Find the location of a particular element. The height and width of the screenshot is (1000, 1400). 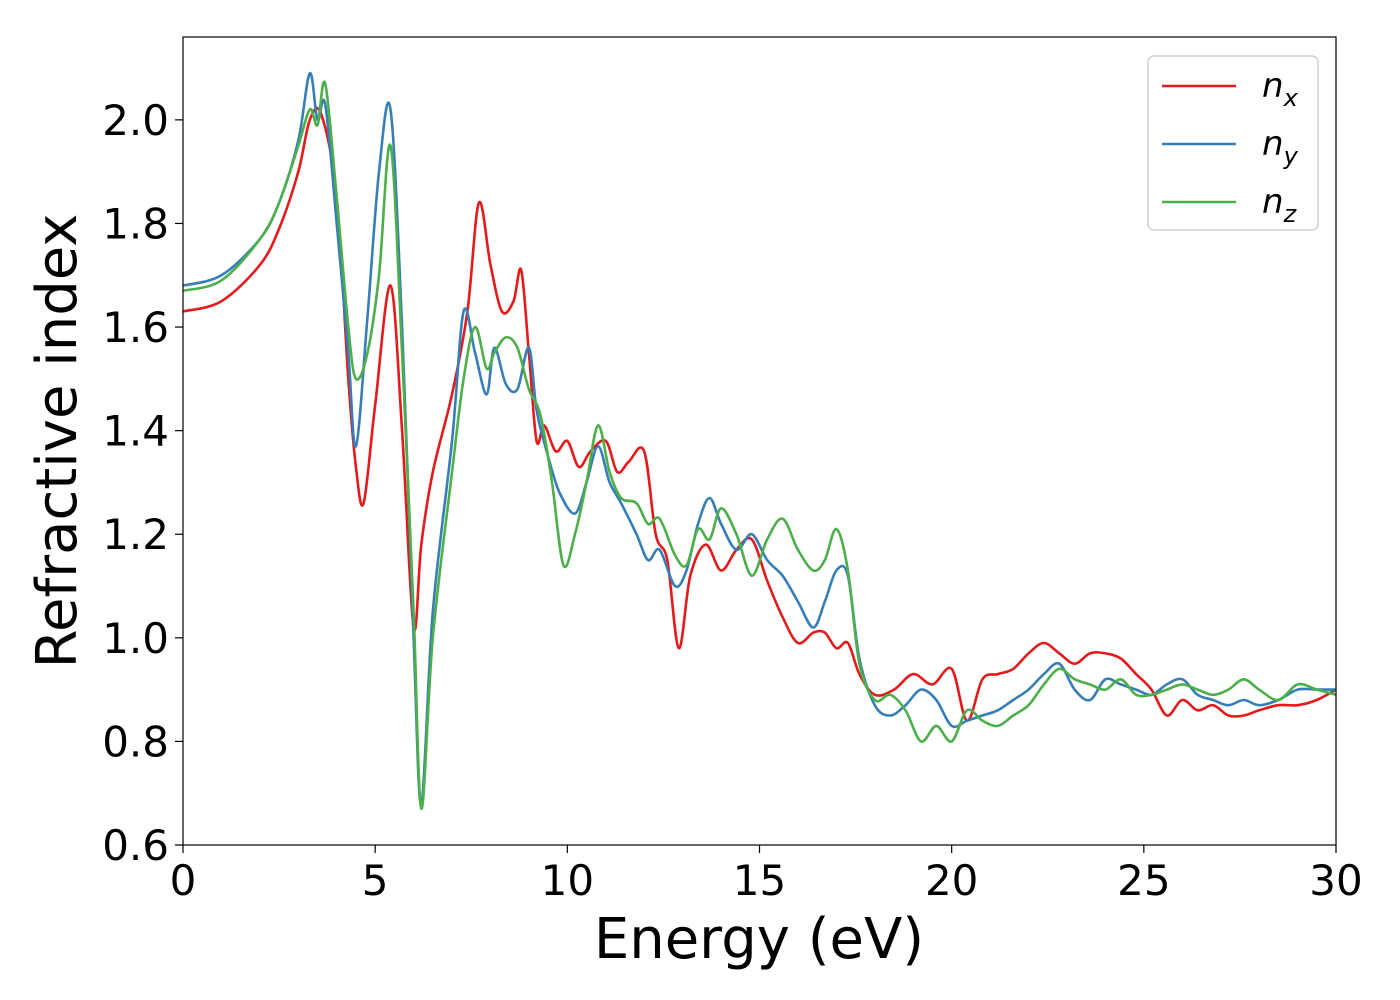

legend-subscript: x is located at coordinates (1291, 98).